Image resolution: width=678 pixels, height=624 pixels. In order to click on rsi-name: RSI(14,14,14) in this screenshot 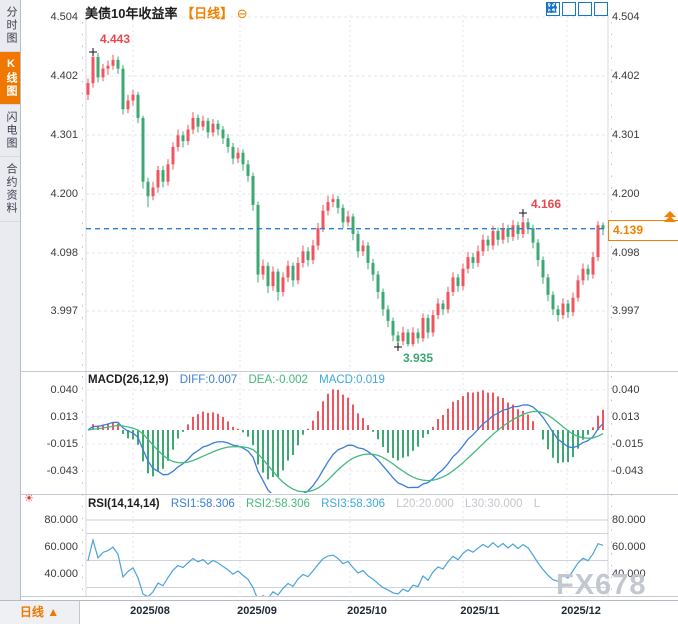, I will do `click(124, 504)`.